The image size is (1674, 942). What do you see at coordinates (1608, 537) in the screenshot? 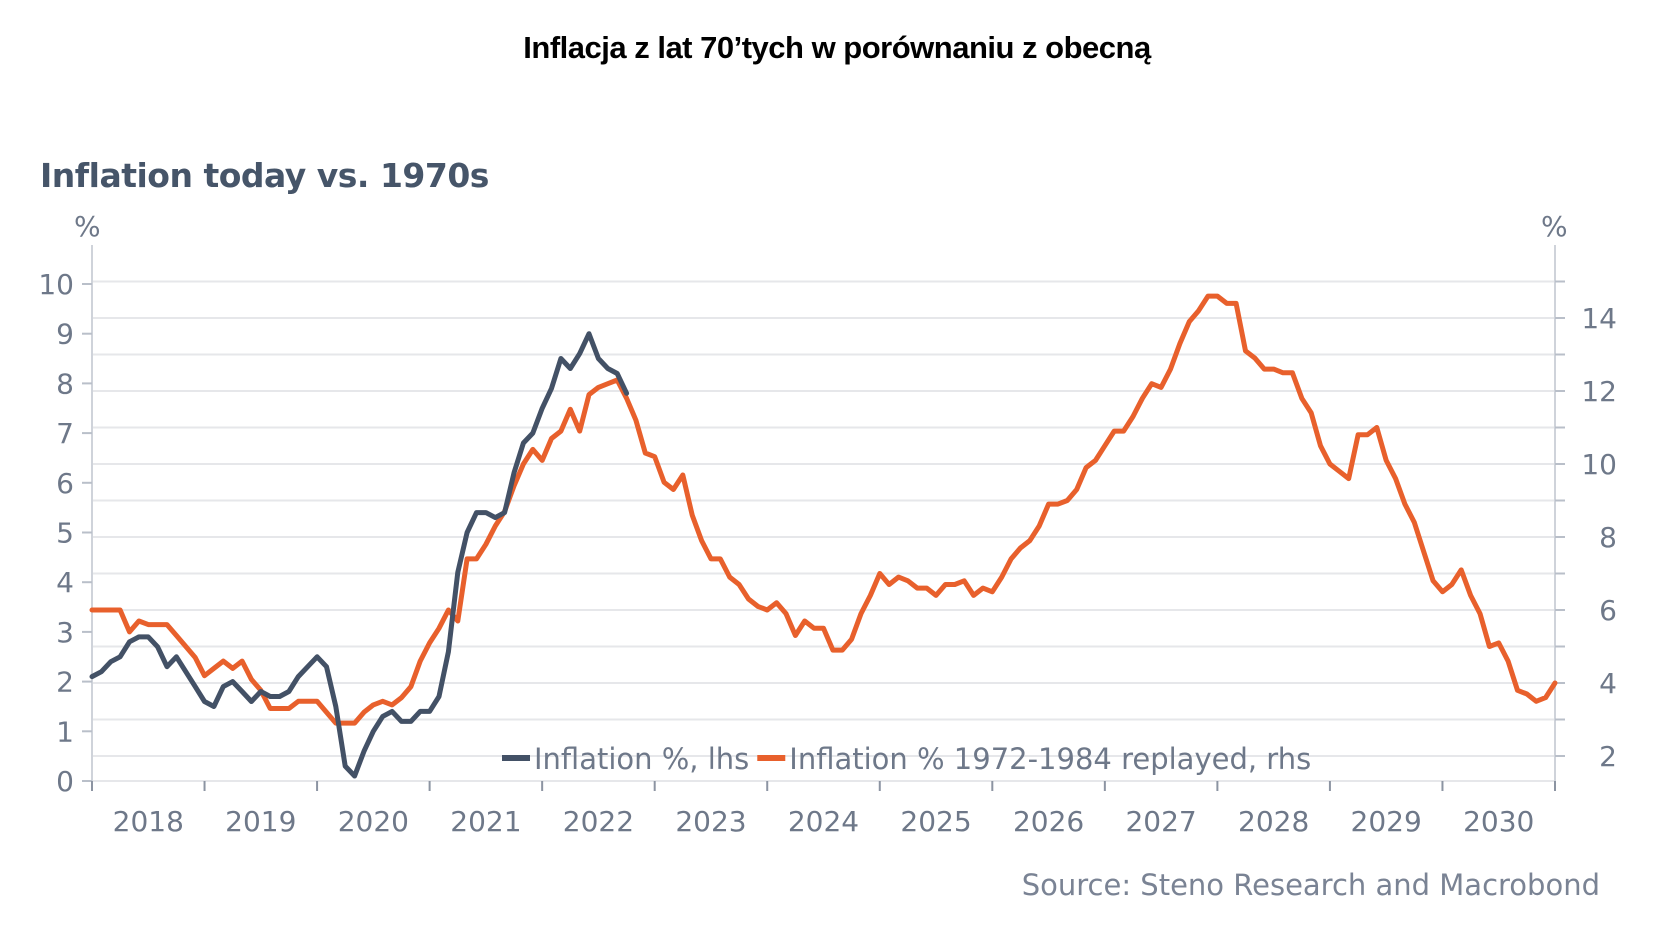
I see `right-tick-label: 8` at bounding box center [1608, 537].